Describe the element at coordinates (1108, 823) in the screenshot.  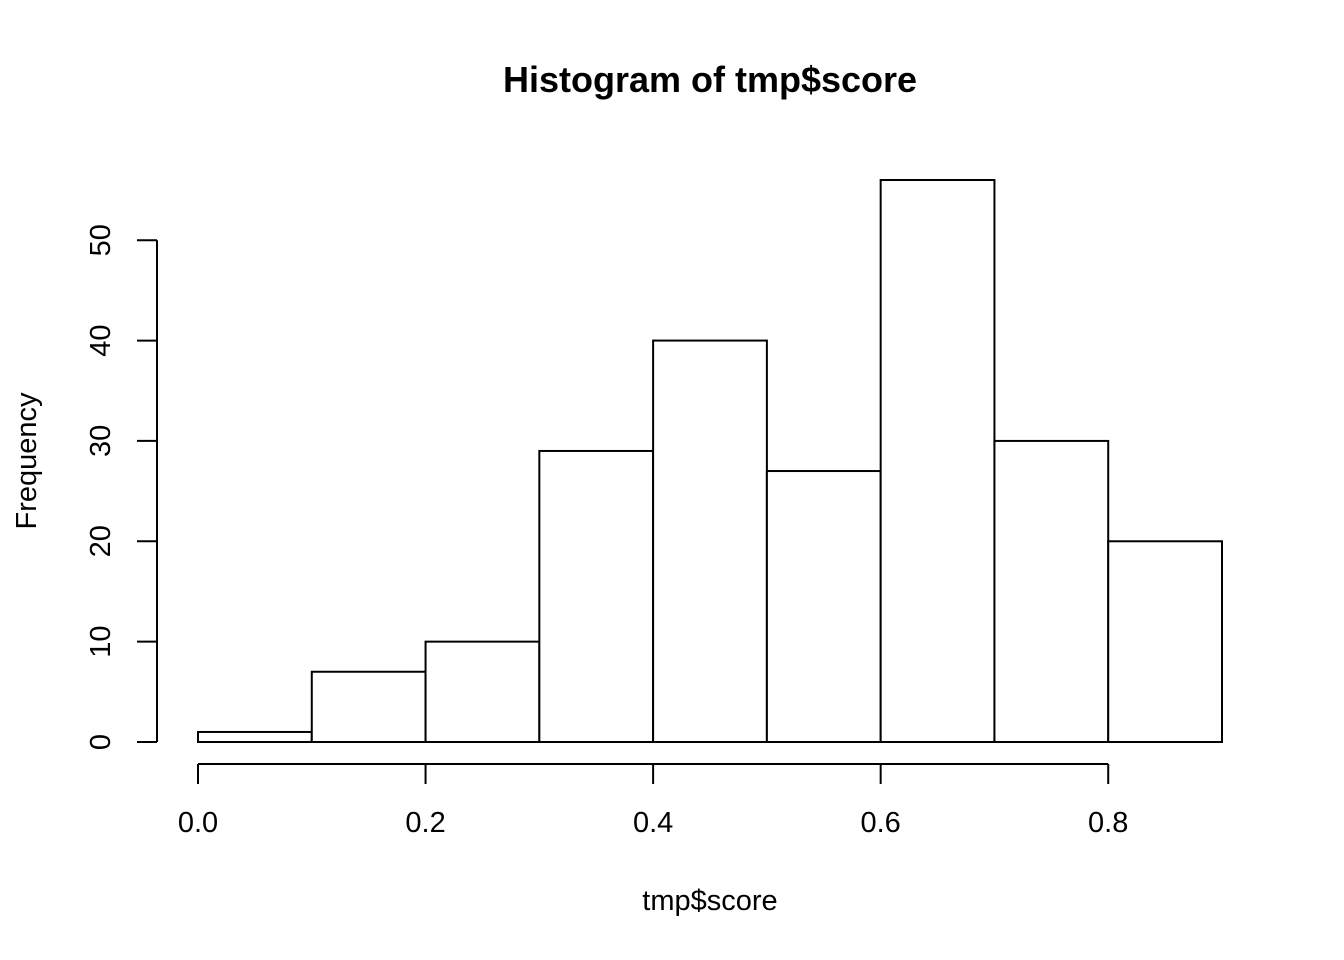
I see `x-tick-label-4: 0.8` at that location.